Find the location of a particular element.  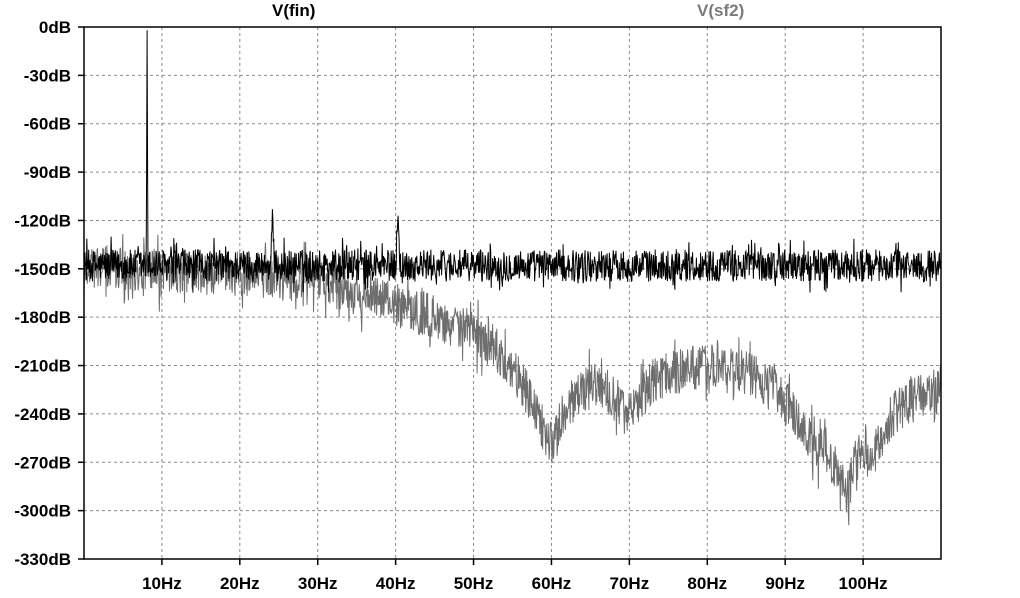

x-tick-label: 60Hz is located at coordinates (552, 583).